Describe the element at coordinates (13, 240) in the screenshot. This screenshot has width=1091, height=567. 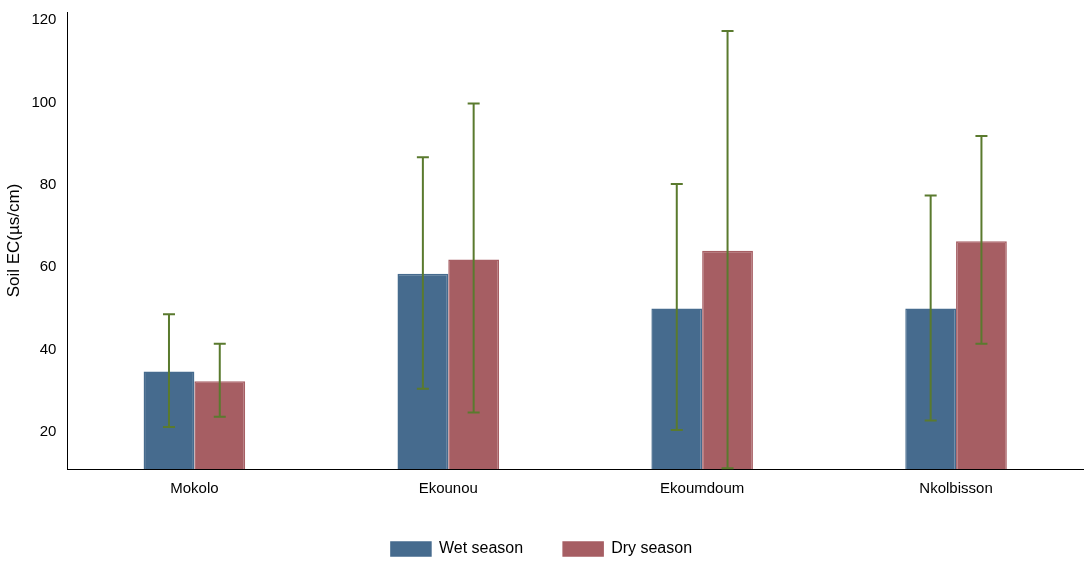
I see `y-axis-title: Soil EC(µs/cm)` at that location.